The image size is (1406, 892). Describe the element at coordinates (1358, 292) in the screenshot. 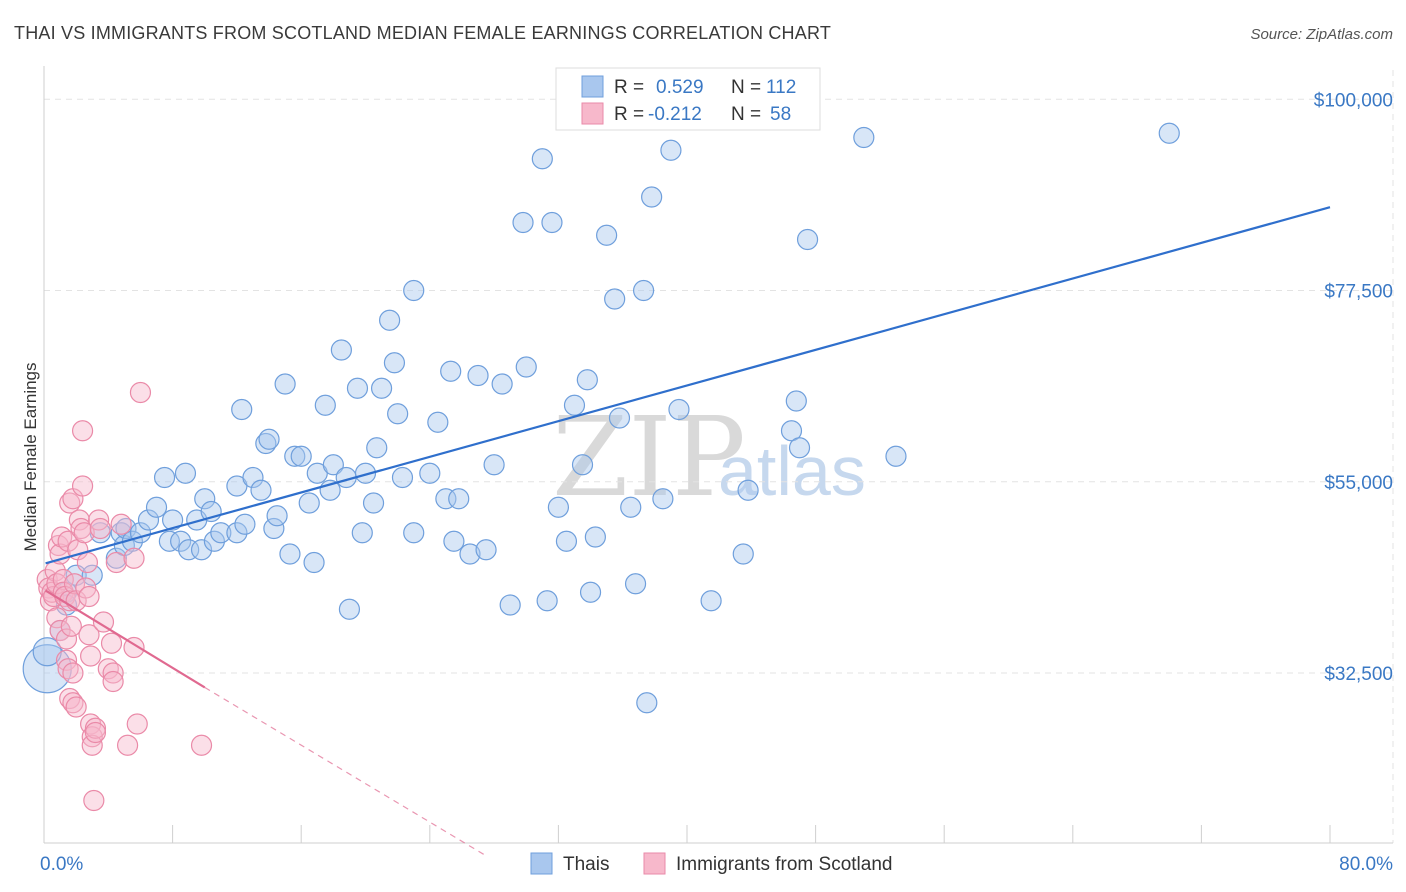

I see `y-tick-label-2: $77,500` at that location.